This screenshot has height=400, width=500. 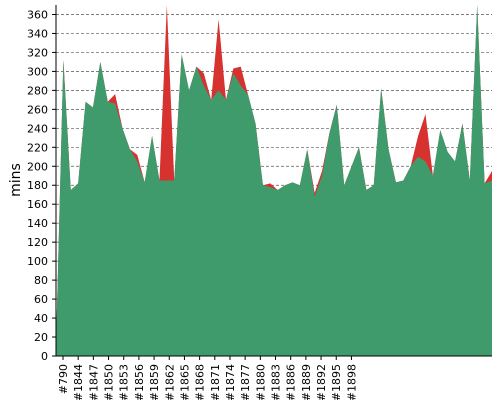 What do you see at coordinates (41, 299) in the screenshot?
I see `y-tick-label: 60` at bounding box center [41, 299].